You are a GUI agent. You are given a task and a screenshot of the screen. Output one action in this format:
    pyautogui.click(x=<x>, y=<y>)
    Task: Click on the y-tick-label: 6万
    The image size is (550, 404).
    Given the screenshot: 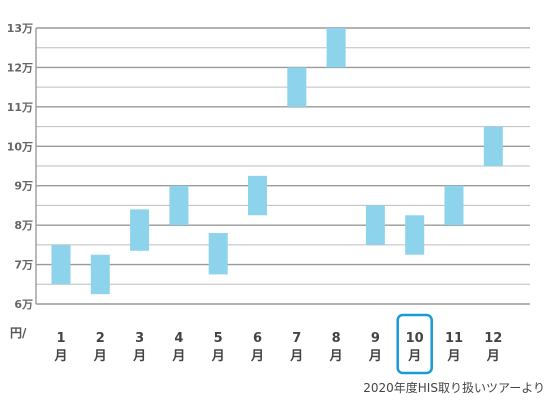 What is the action you would take?
    pyautogui.click(x=23, y=304)
    